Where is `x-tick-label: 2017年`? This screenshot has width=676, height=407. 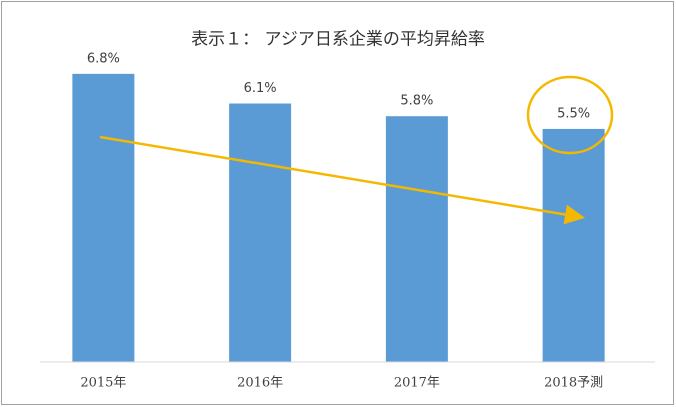
x-tick-label: 2017年 is located at coordinates (417, 383).